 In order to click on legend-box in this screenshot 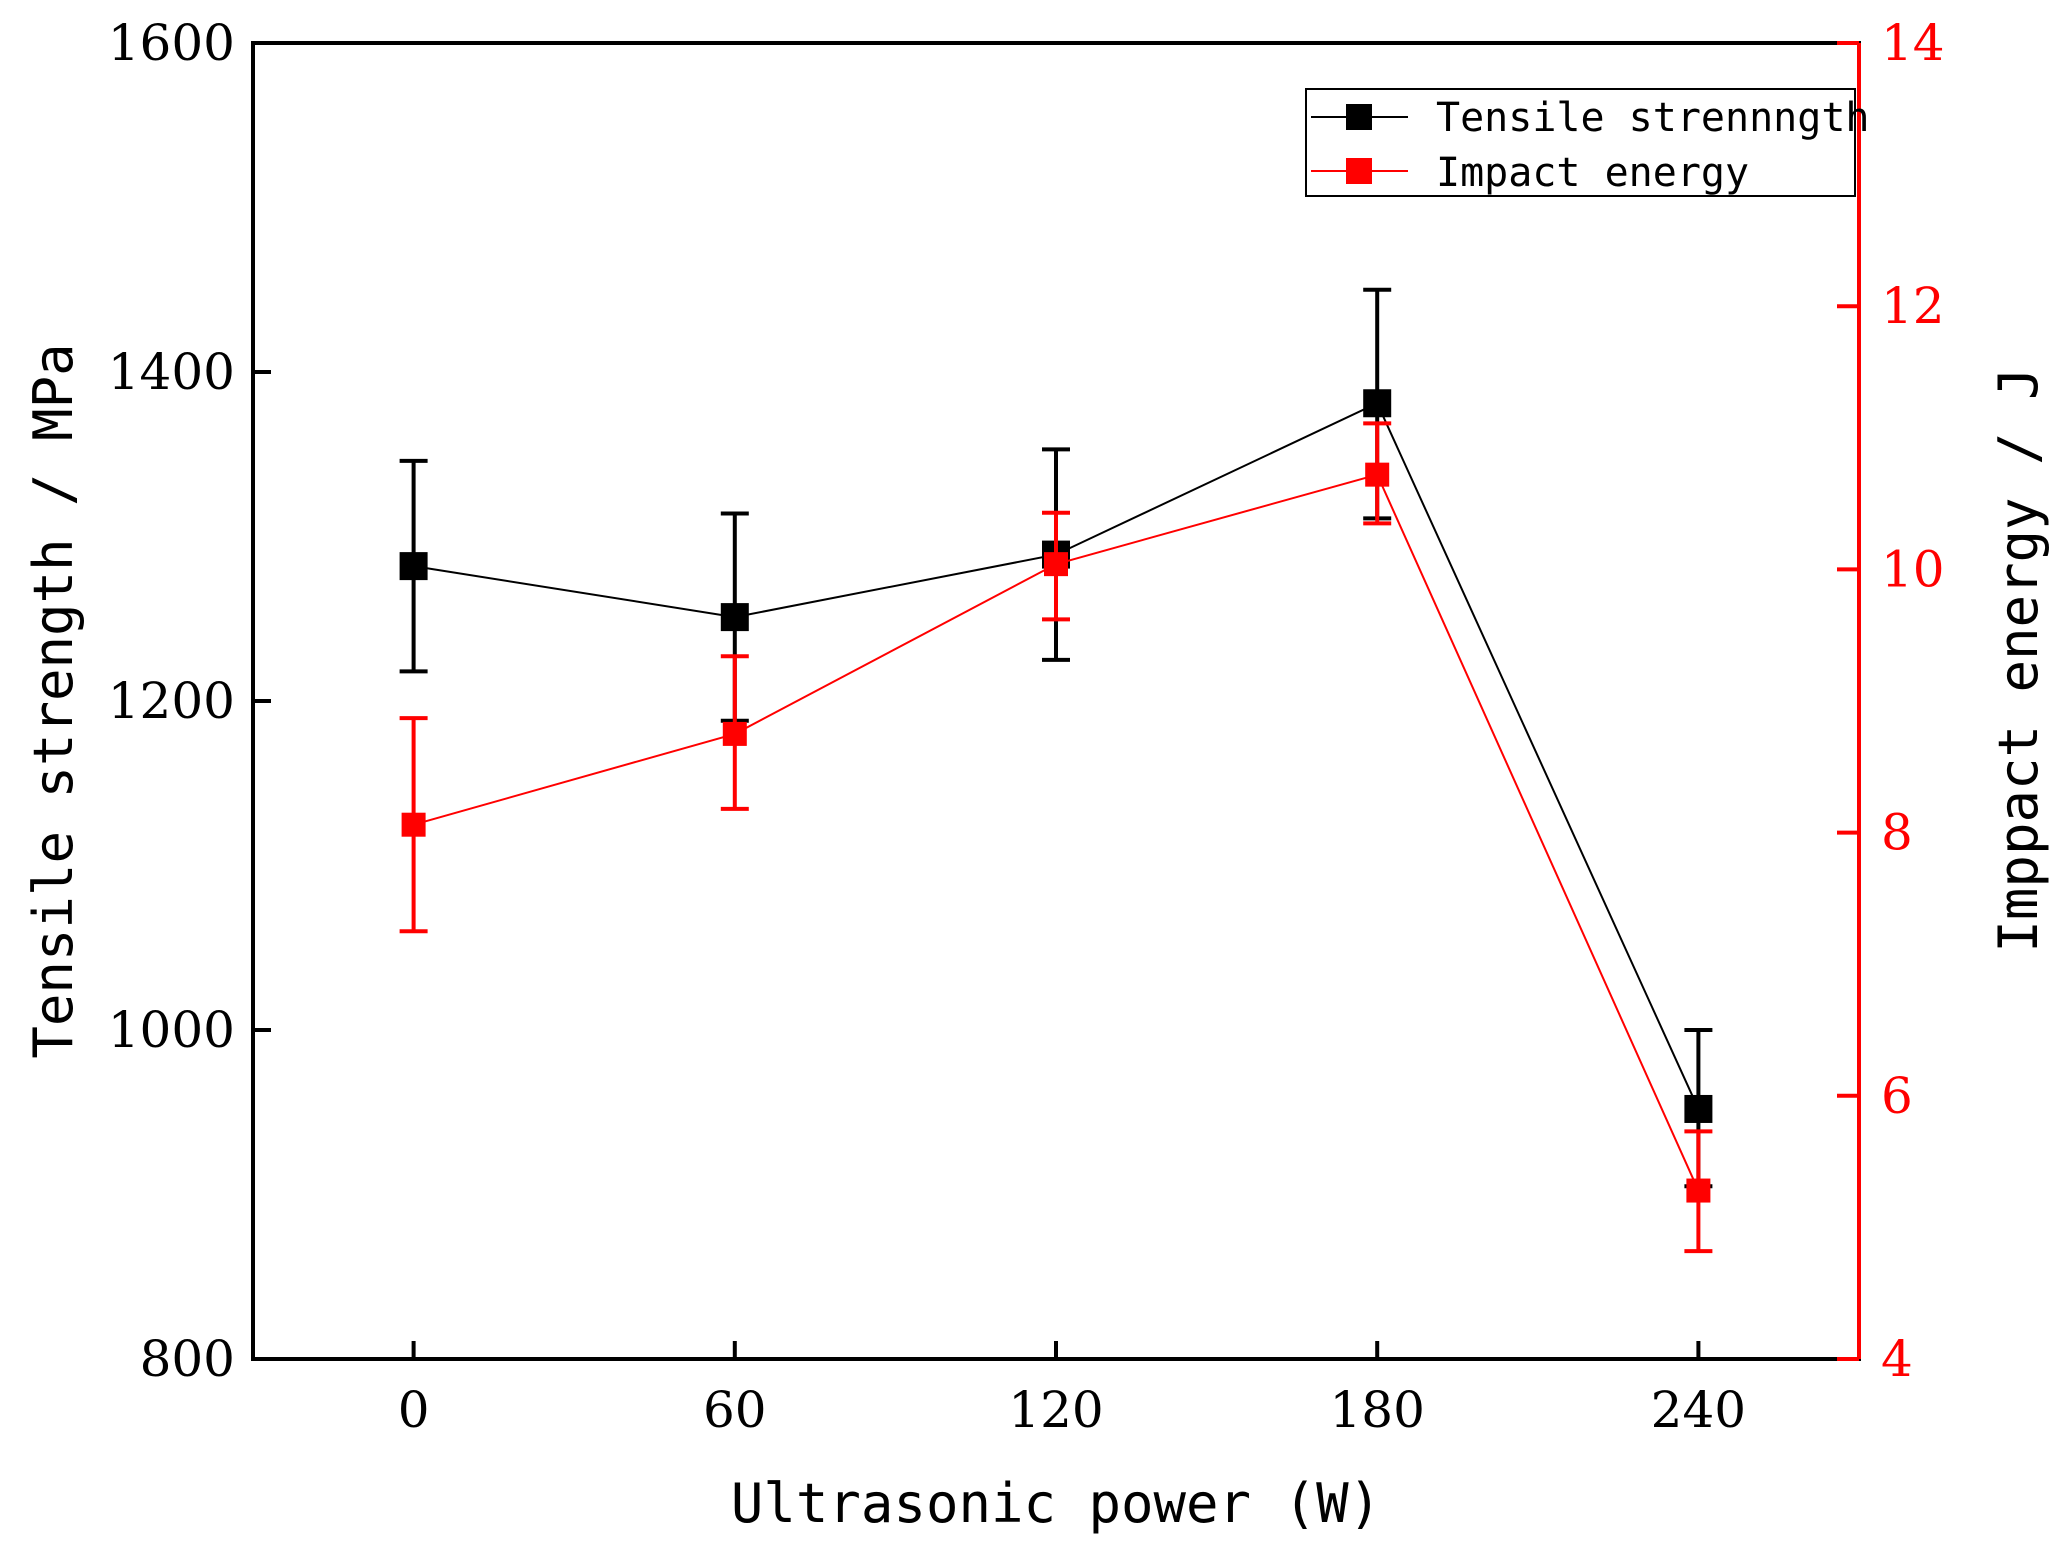, I will do `click(1580, 142)`.